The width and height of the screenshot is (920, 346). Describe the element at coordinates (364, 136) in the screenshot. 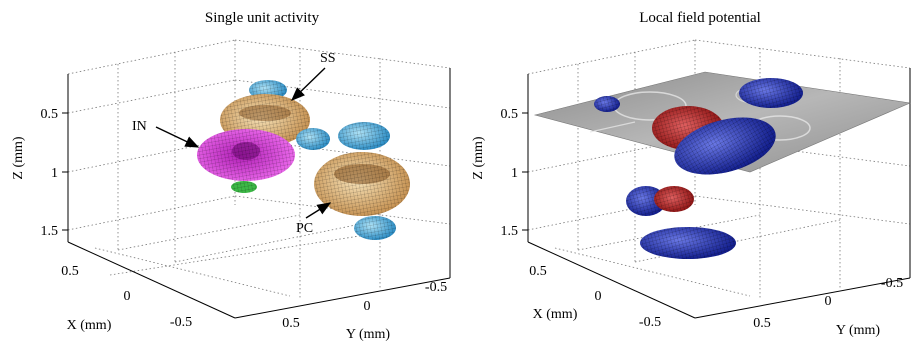

I see `ss-cluster-right` at that location.